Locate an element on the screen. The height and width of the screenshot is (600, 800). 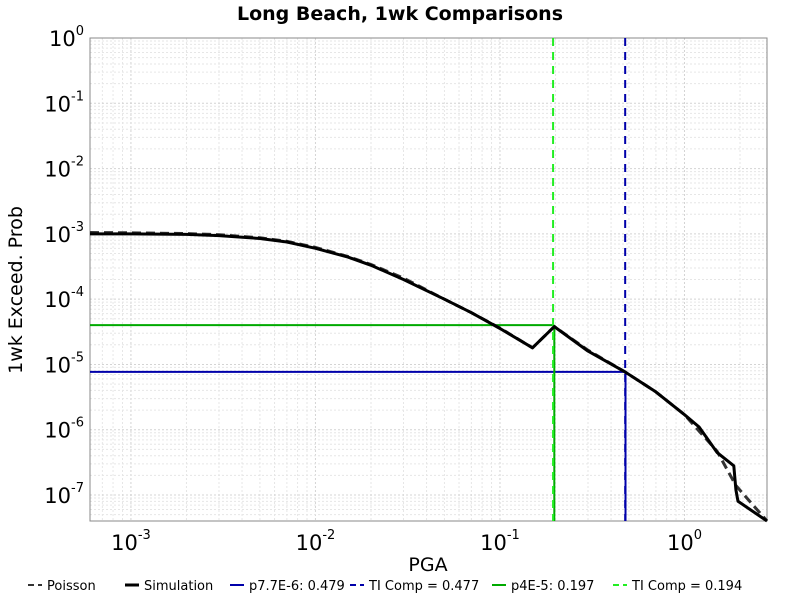
legend-label: p7.7E-6: 0.479 is located at coordinates (297, 586).